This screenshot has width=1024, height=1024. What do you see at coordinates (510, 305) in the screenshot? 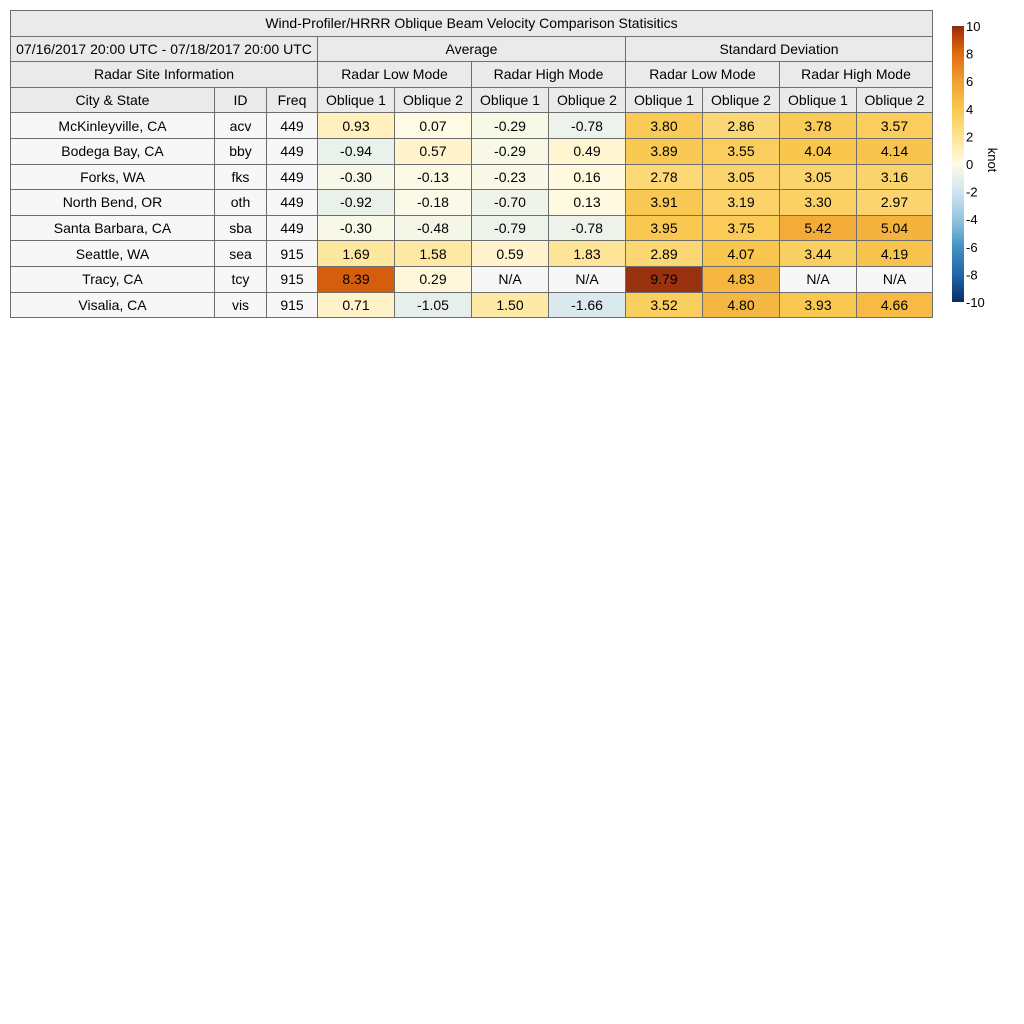
I see `value-cell: 1.50` at bounding box center [510, 305].